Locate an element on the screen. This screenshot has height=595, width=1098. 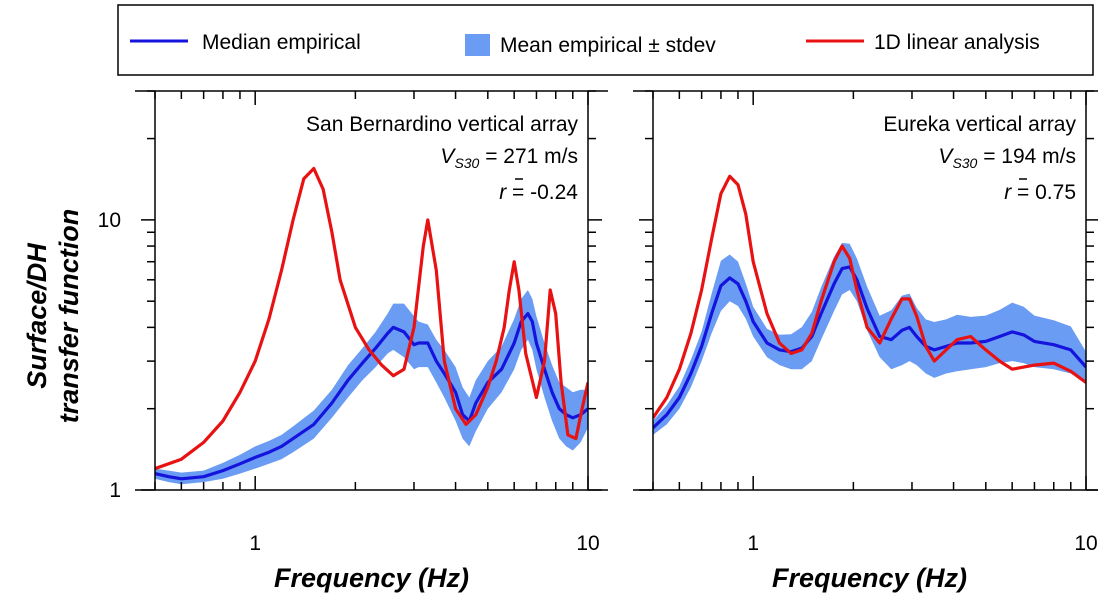
vs30-label: VS30 = 271 m/s is located at coordinates (509, 158).